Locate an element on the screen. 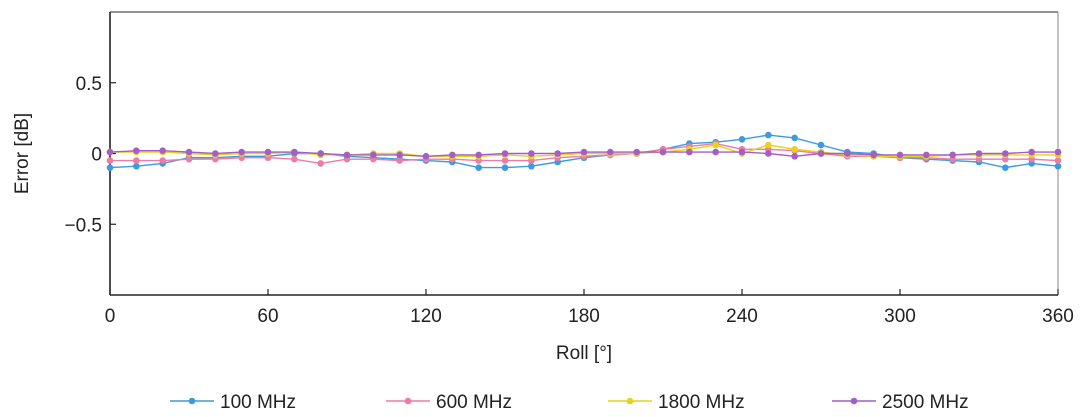 This screenshot has height=417, width=1084. legend-entry: 100 MHz is located at coordinates (233, 402).